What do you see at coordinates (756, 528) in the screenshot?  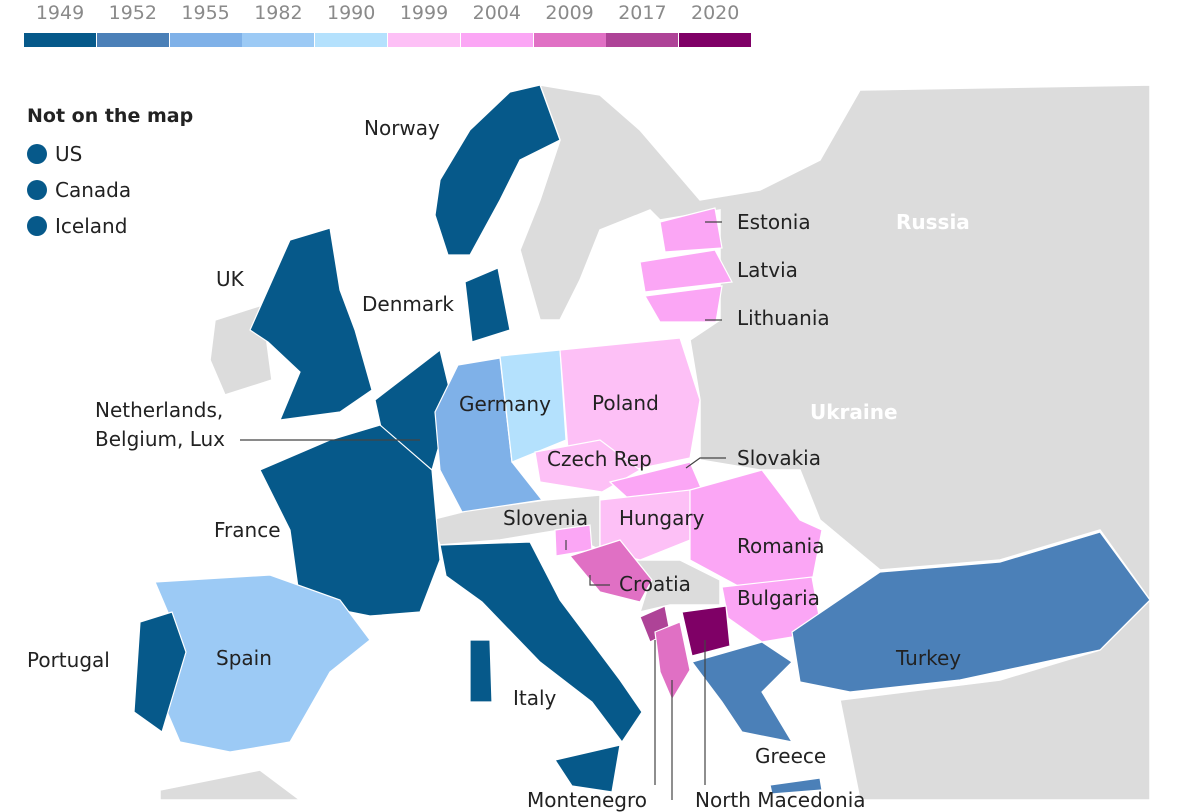 I see `romania` at bounding box center [756, 528].